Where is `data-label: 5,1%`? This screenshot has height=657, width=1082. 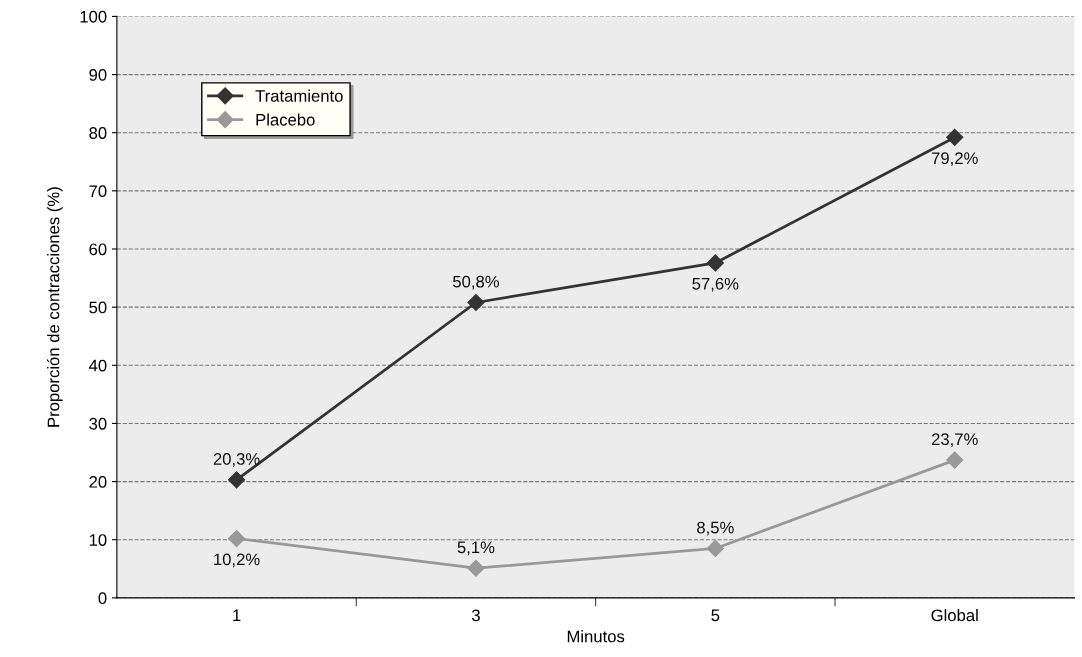
data-label: 5,1% is located at coordinates (476, 548).